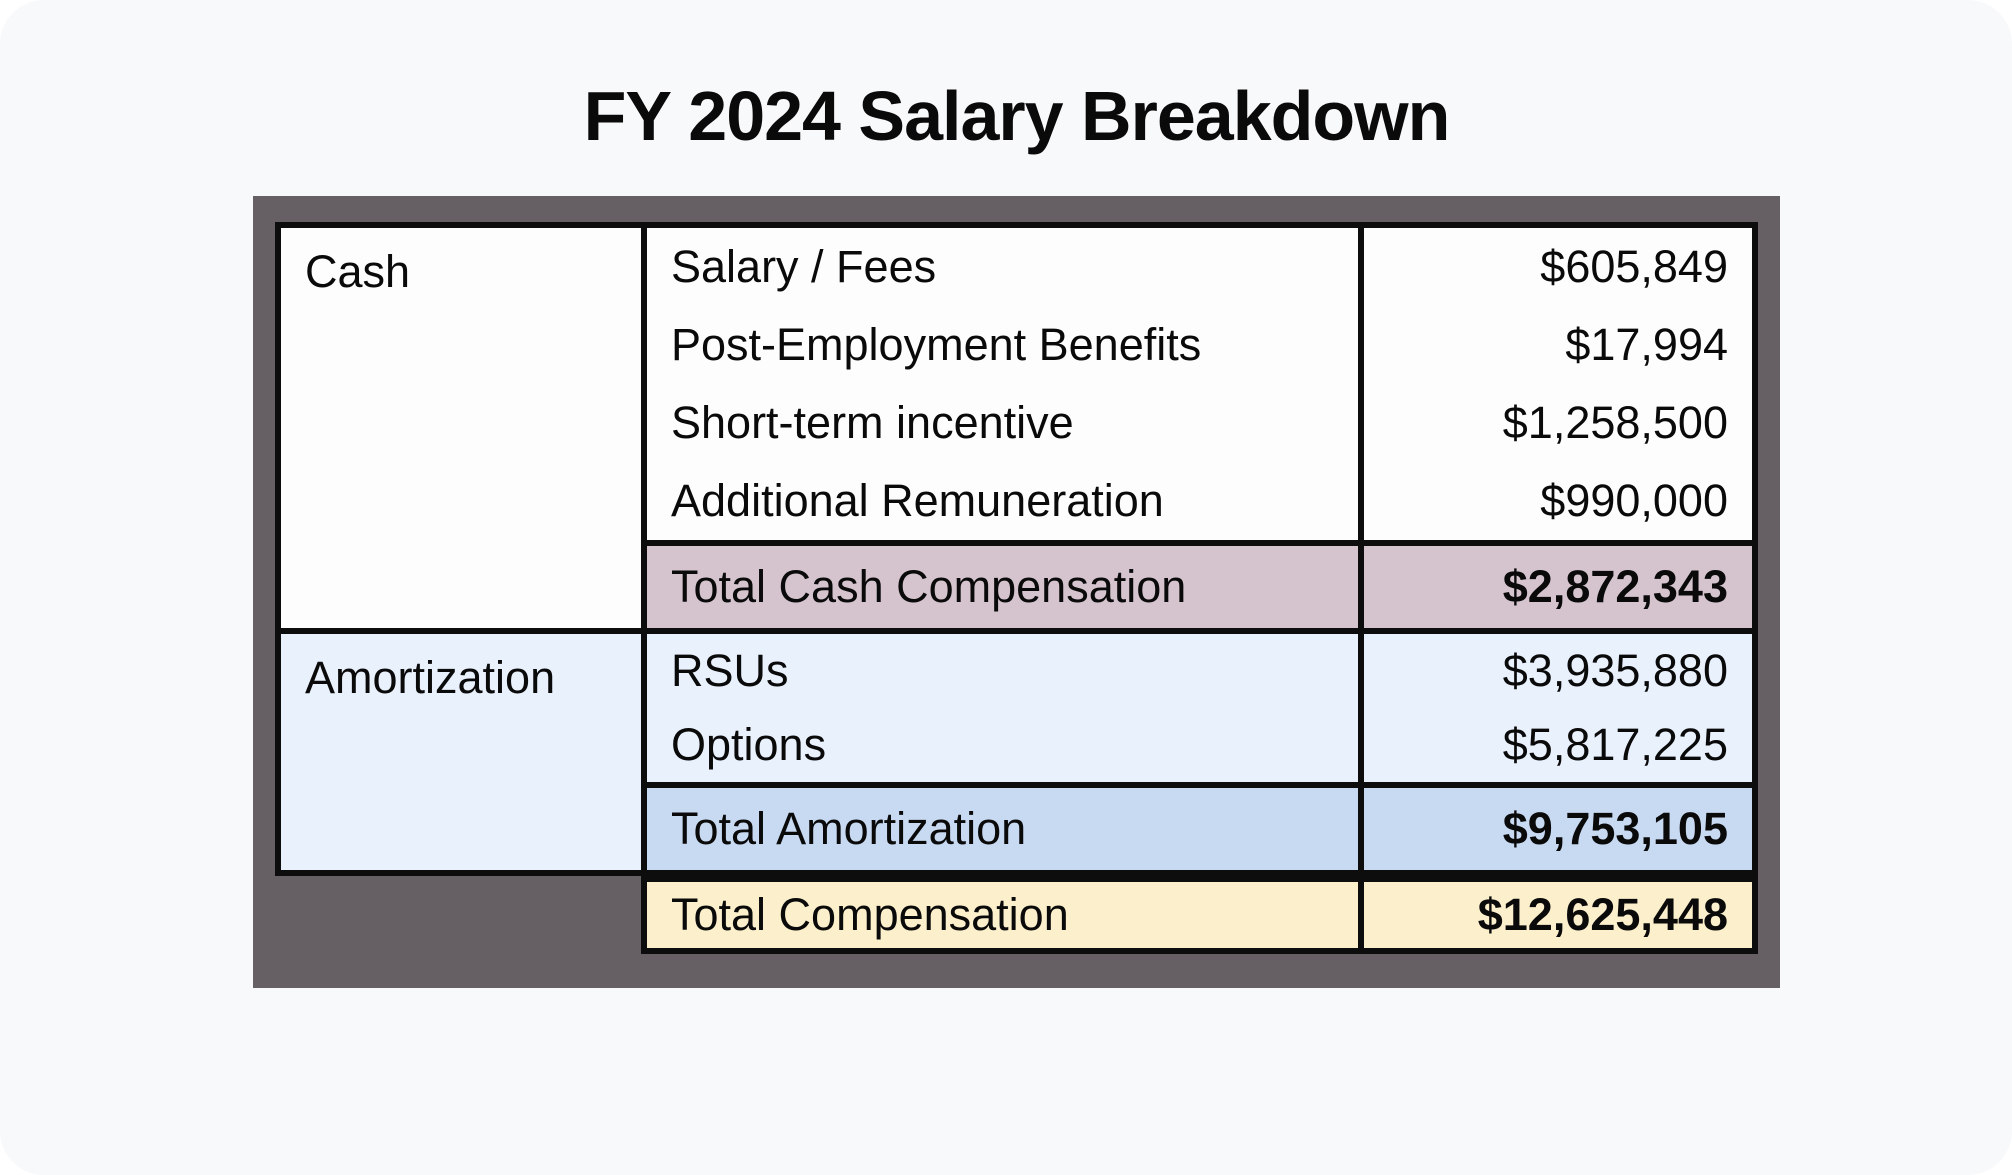 The image size is (2012, 1175). What do you see at coordinates (1634, 500) in the screenshot?
I see `item-value: $990,000` at bounding box center [1634, 500].